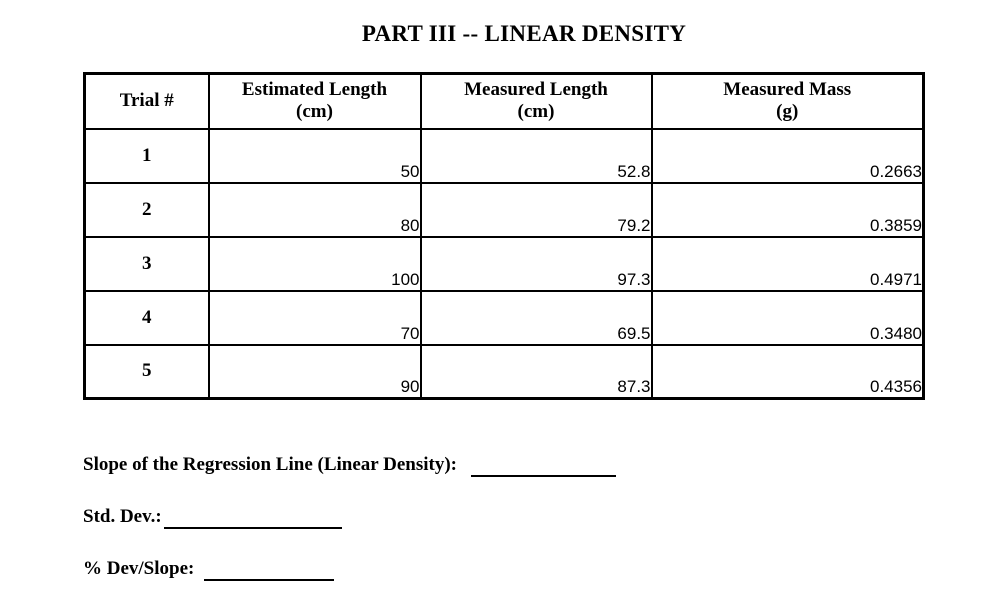  What do you see at coordinates (314, 263) in the screenshot?
I see `estimated-length-cell: 100` at bounding box center [314, 263].